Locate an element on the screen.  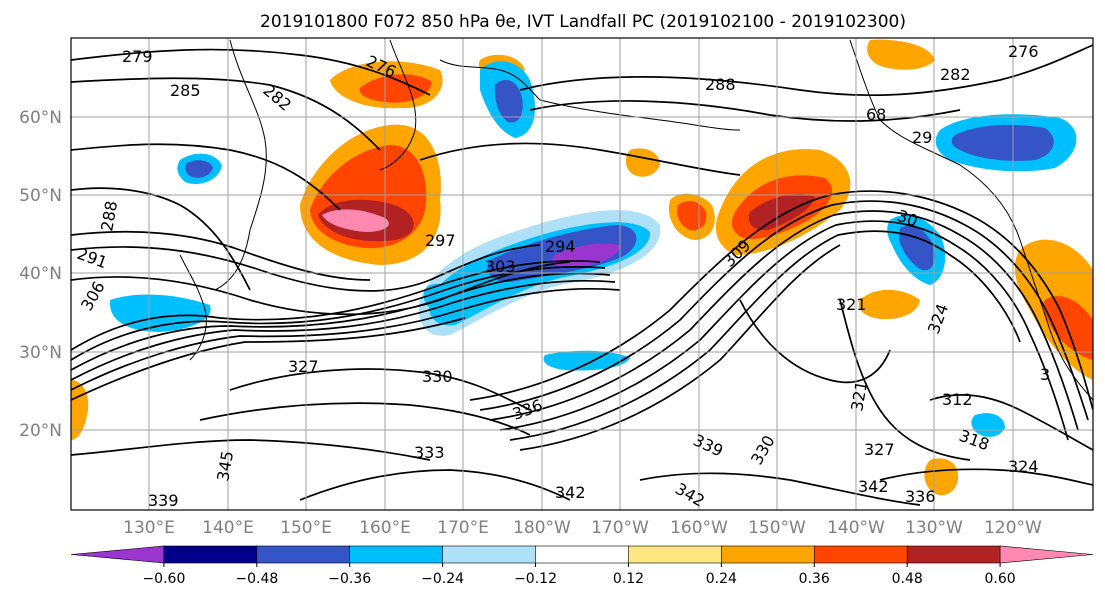
lat-label: 30°N is located at coordinates (40, 353).